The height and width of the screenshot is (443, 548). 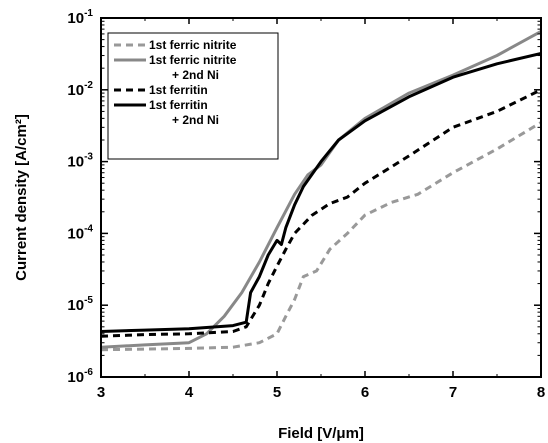 What do you see at coordinates (80, 232) in the screenshot?
I see `y-tick-label: 10⁻⁴` at bounding box center [80, 232].